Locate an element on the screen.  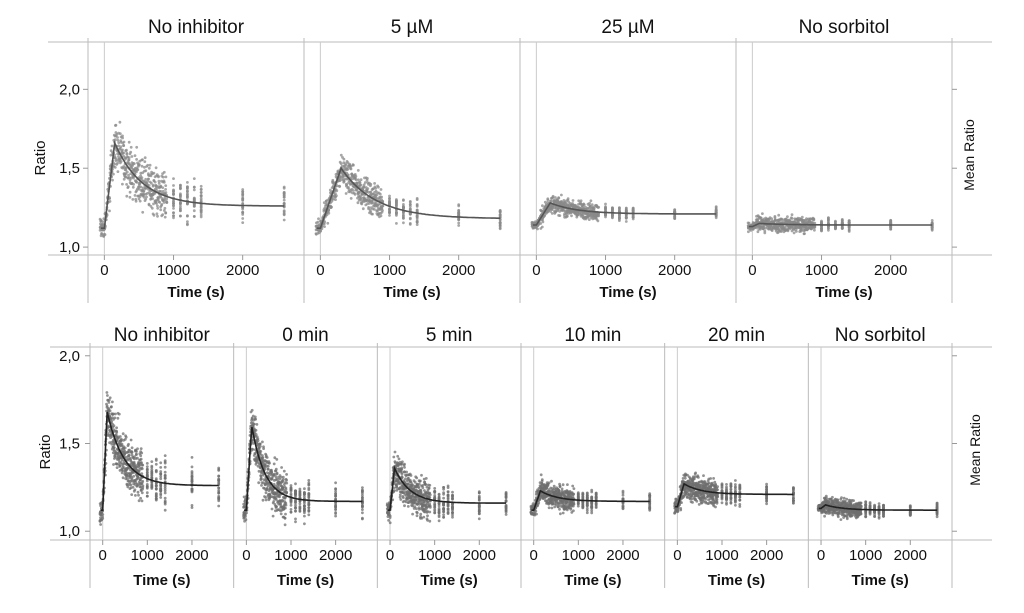
y-axis-title: Ratio is located at coordinates (45, 451).